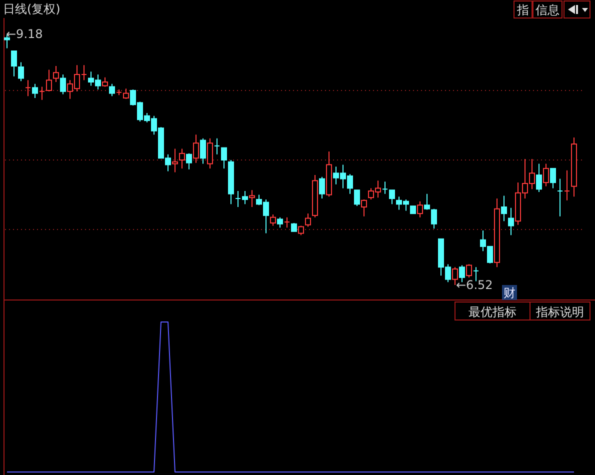 The height and width of the screenshot is (475, 595). Describe the element at coordinates (510, 293) in the screenshot. I see `annotation: 财` at that location.